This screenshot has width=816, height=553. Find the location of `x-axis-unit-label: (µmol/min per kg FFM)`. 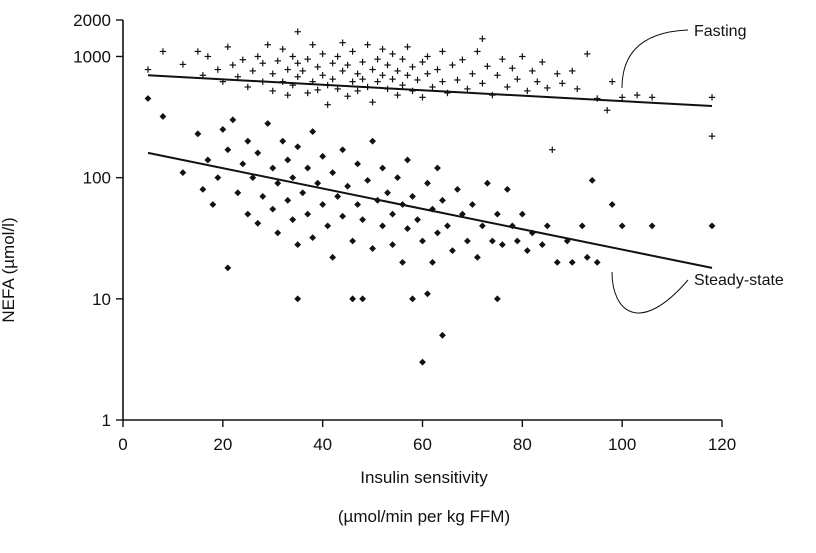

x-axis-unit-label: (µmol/min per kg FFM) is located at coordinates (424, 516).